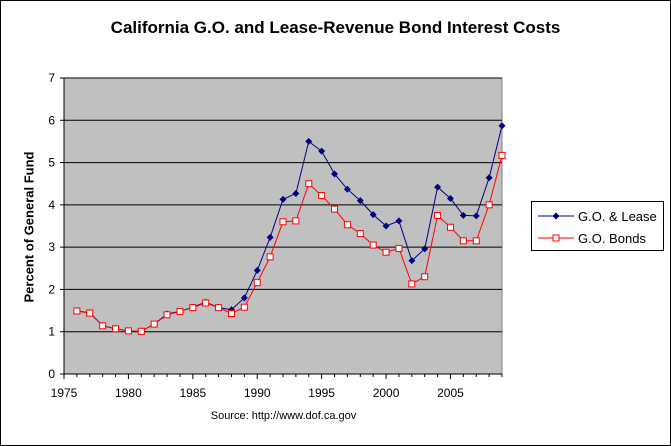 Image resolution: width=671 pixels, height=446 pixels. I want to click on legend-swatch-go-bonds, so click(556, 238).